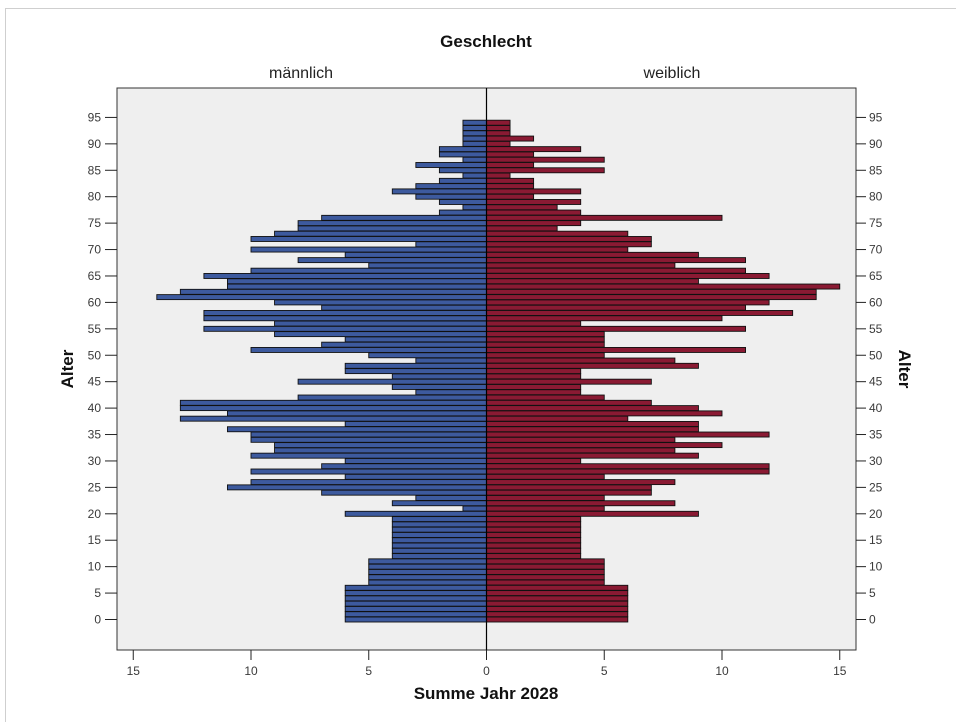  Describe the element at coordinates (95, 408) in the screenshot. I see `y-tick-label-left-40: 40` at that location.